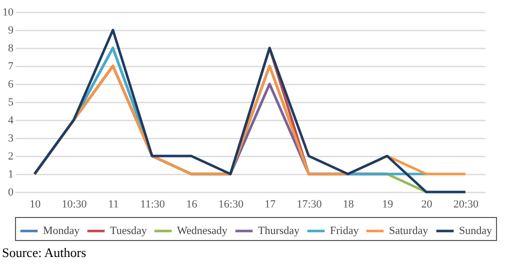 The width and height of the screenshot is (520, 274). I want to click on y-tick-label: 8, so click(11, 48).